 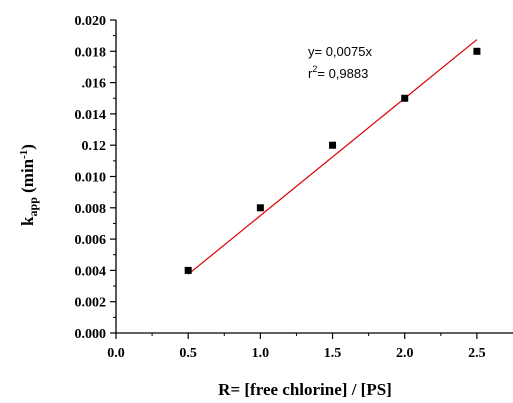 I want to click on x-tick-label: 1.0, so click(x=261, y=353).